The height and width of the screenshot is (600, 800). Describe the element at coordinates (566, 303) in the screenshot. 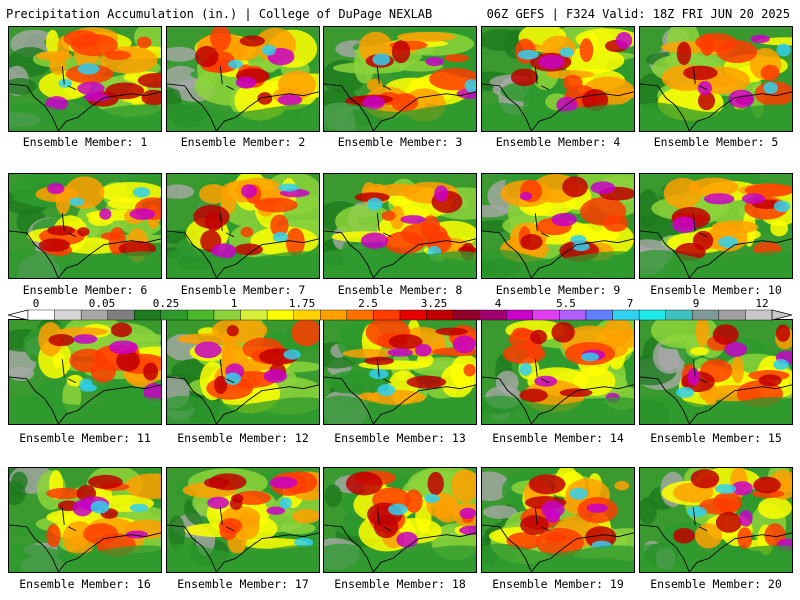

I see `colorbar-tick-label: 5.5` at that location.